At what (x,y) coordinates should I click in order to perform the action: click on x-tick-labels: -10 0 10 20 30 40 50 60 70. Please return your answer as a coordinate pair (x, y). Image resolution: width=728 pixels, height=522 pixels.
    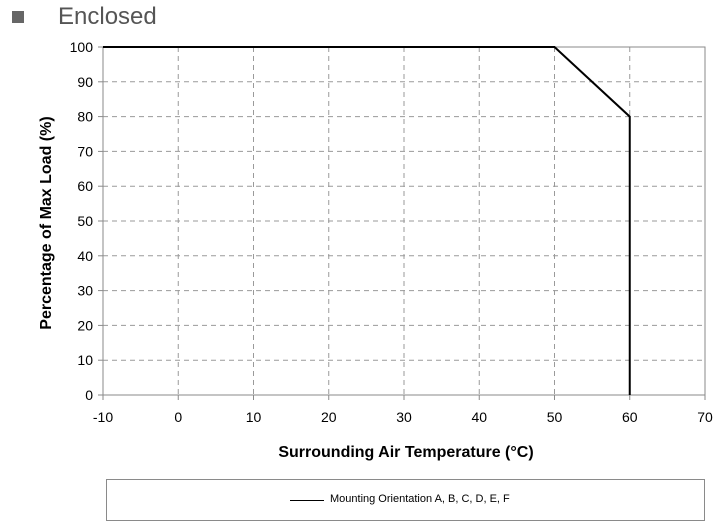
    Looking at the image, I should click on (403, 417).